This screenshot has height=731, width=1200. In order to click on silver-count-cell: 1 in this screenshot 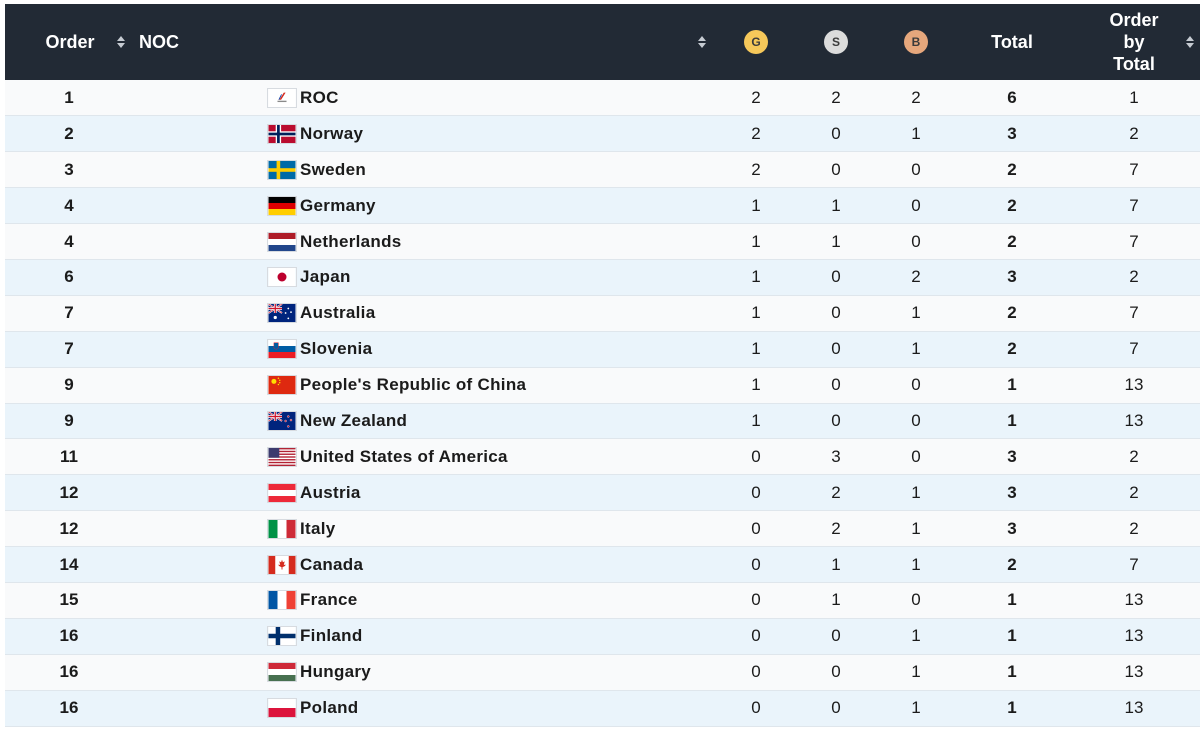, I will do `click(836, 564)`.